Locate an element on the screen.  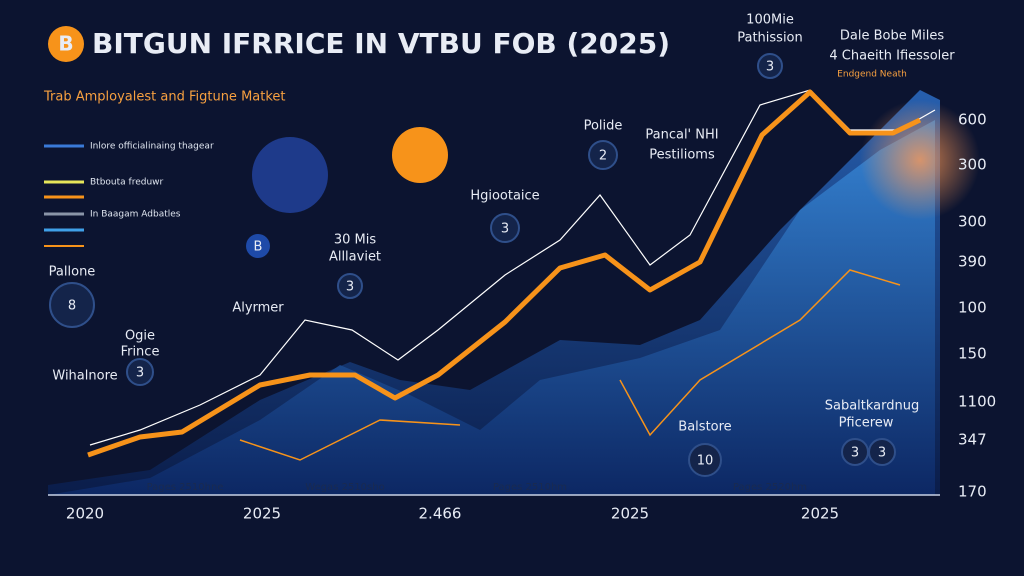
right-labels: 600 300 300 390 100 150 1100 347 170 is located at coordinates (977, 306).